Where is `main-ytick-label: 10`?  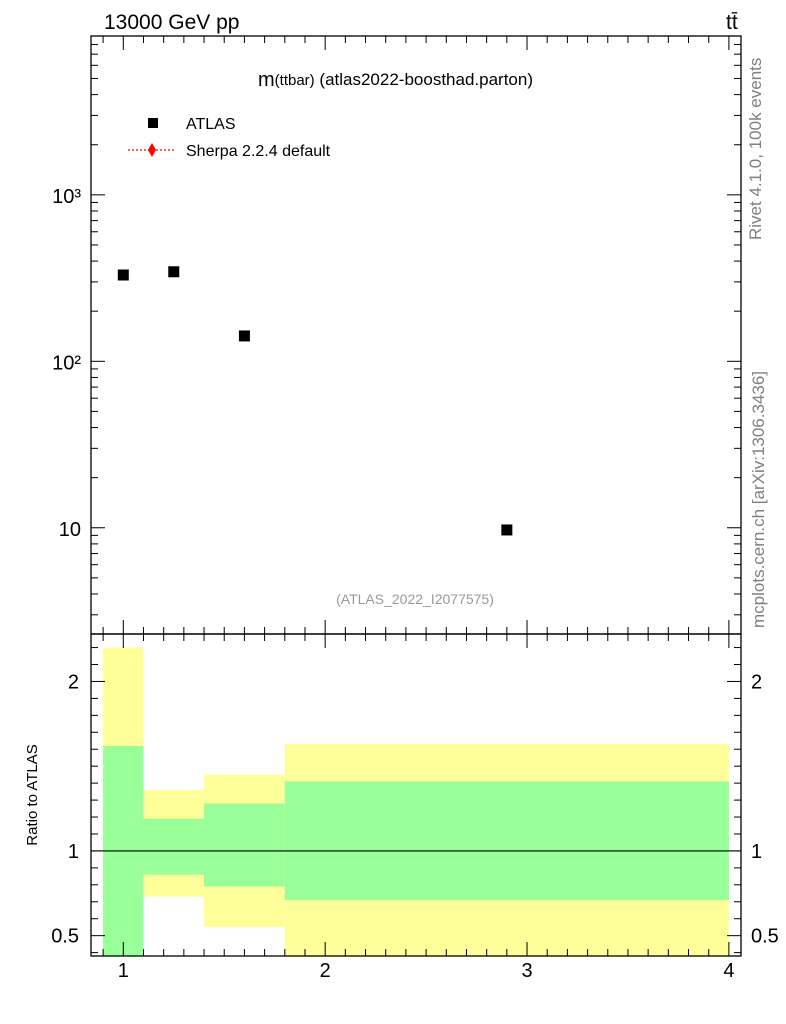 main-ytick-label: 10 is located at coordinates (70, 530).